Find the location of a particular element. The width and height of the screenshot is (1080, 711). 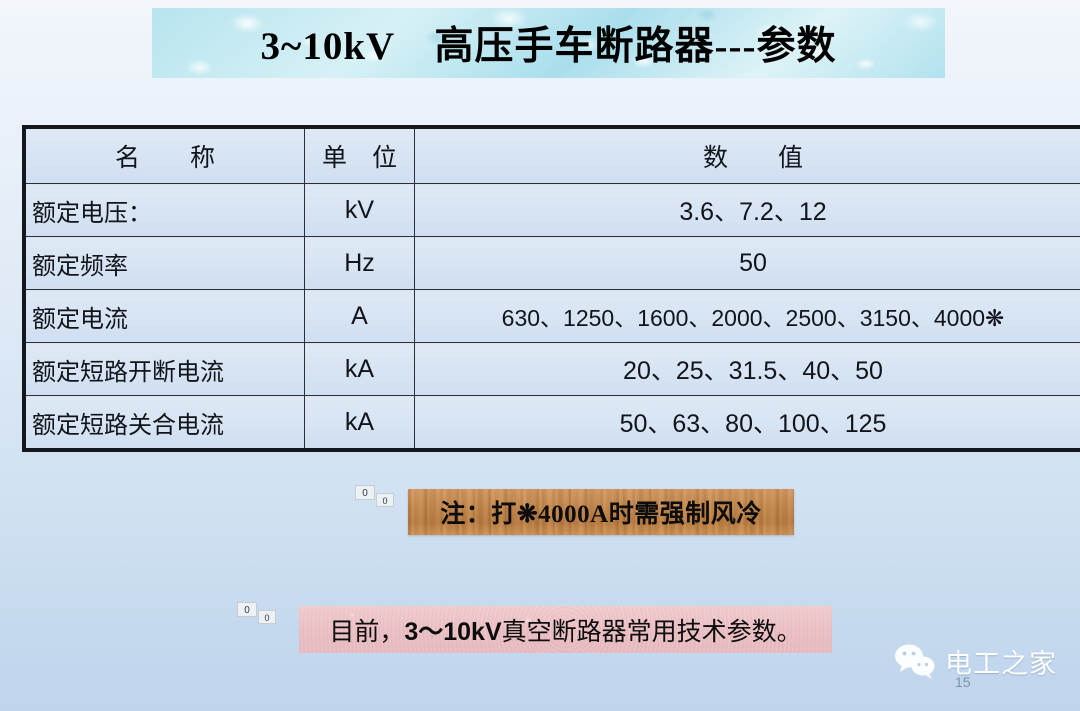

note-marker-group: 0 0 is located at coordinates (377, 498).